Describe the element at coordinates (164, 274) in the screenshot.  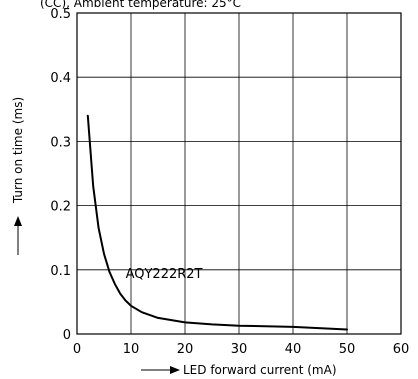
I see `series-annotation-label: AQY222R2T` at that location.